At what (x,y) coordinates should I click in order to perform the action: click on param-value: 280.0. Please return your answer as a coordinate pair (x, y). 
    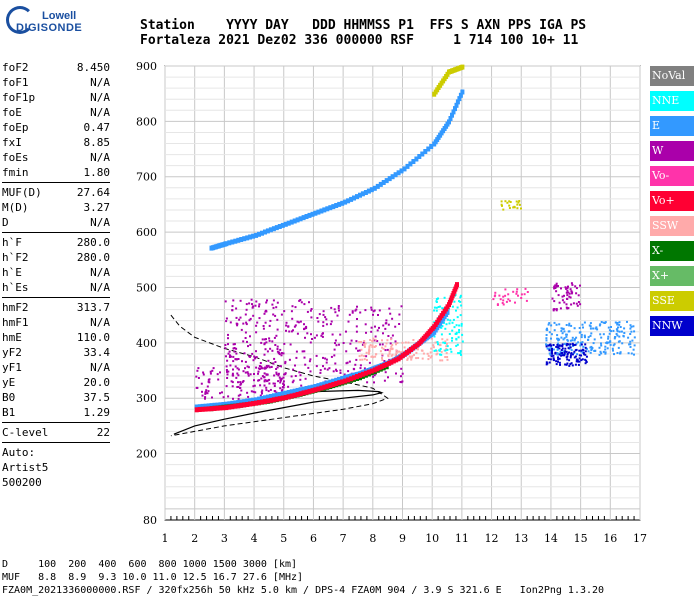
    Looking at the image, I should click on (93, 242).